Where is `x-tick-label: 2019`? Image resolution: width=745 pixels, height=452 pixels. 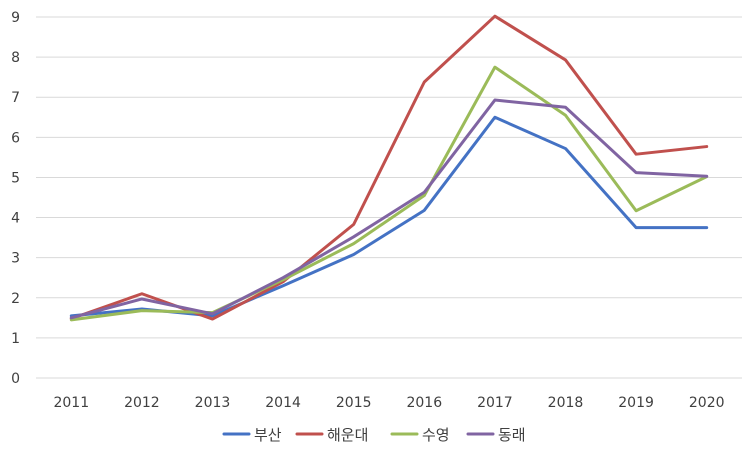 x-tick-label: 2019 is located at coordinates (636, 403).